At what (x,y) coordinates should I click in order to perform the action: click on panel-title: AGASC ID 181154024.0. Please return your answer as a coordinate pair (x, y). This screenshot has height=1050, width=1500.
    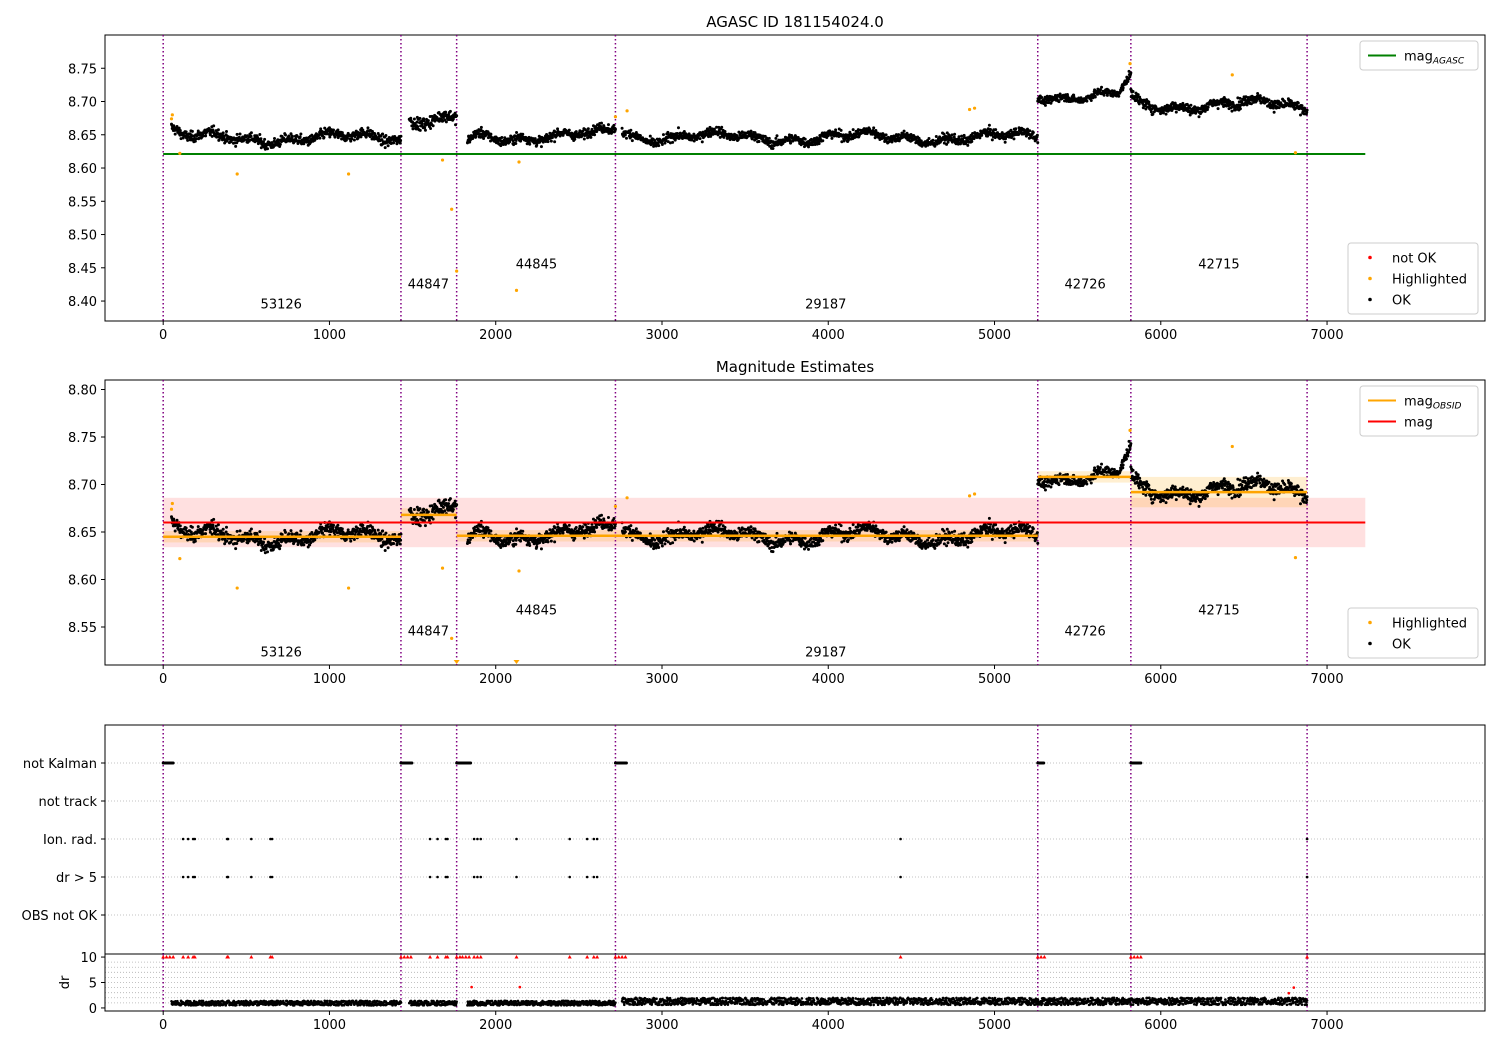
    Looking at the image, I should click on (795, 22).